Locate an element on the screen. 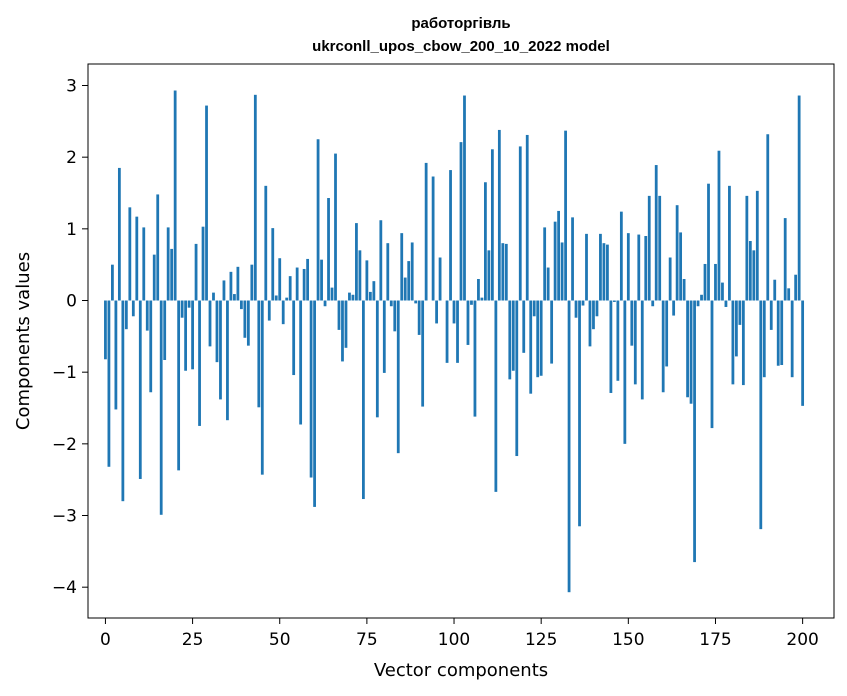 This screenshot has height=696, width=847. x-axis-label: Vector components is located at coordinates (461, 670).